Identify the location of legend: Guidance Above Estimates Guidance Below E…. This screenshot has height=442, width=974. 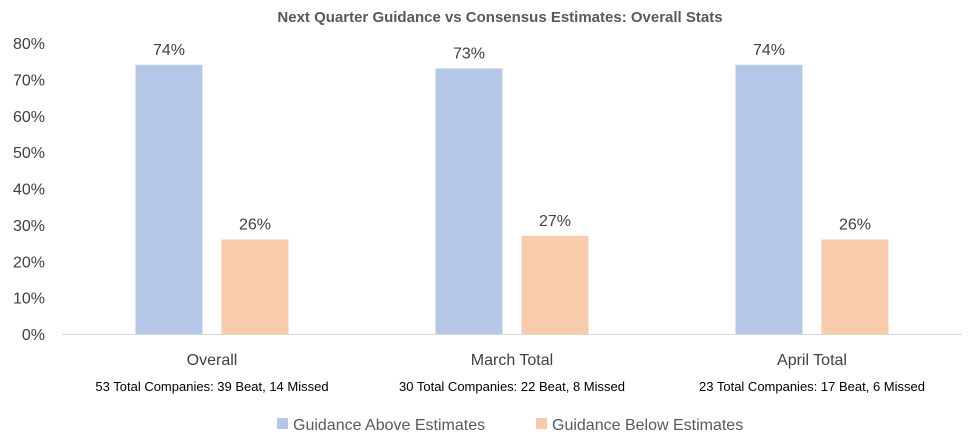
(510, 425).